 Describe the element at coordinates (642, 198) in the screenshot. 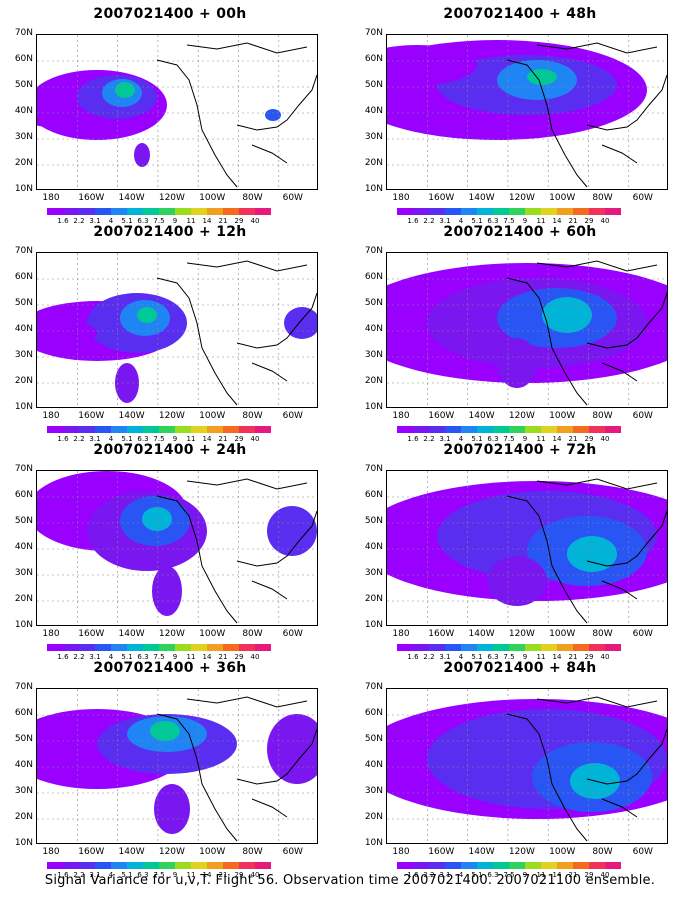

I see `lon-tick-label: 60W` at that location.